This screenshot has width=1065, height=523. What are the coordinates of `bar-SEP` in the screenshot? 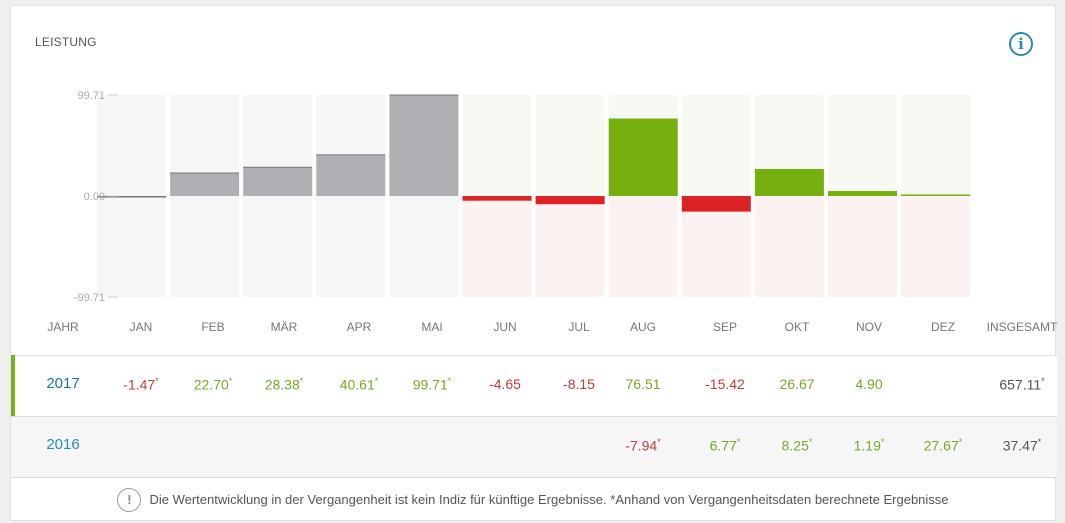 It's located at (716, 204).